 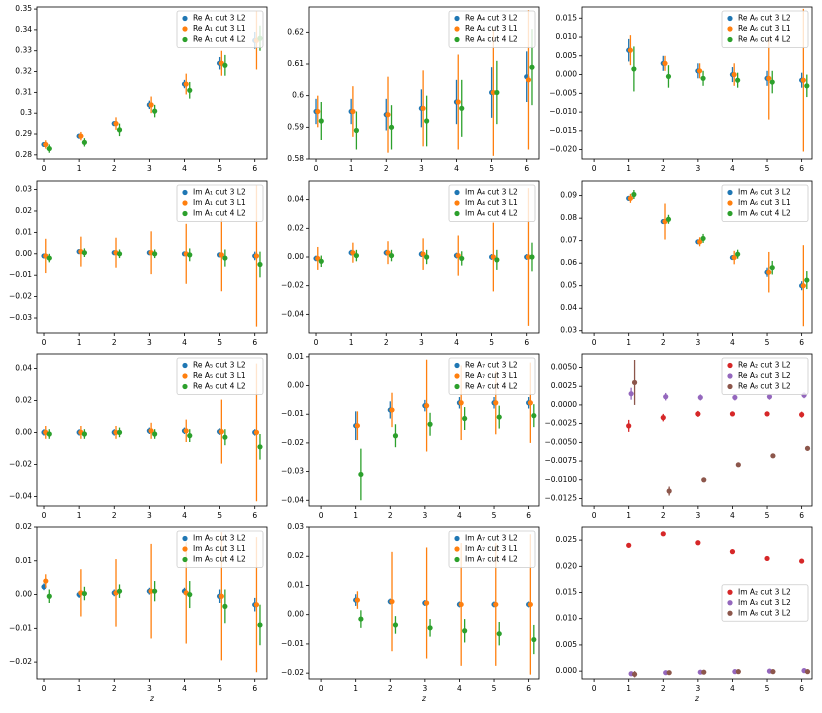 What do you see at coordinates (149, 342) in the screenshot?
I see `x-tick-label: 3` at bounding box center [149, 342].